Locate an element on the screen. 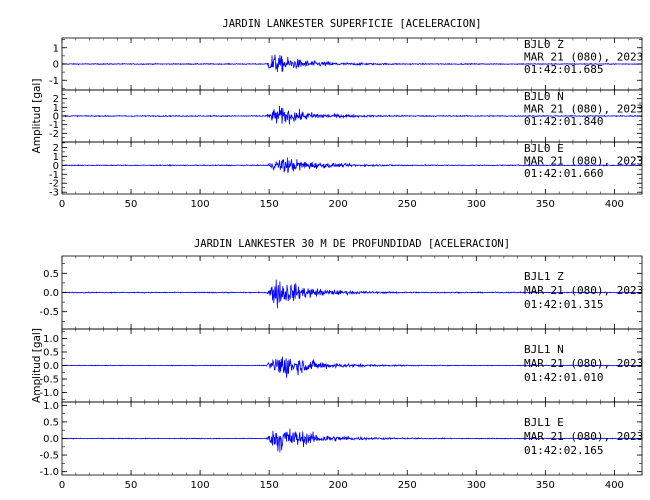 The width and height of the screenshot is (650, 500). trace-station-label: BJL1 Z is located at coordinates (544, 276).